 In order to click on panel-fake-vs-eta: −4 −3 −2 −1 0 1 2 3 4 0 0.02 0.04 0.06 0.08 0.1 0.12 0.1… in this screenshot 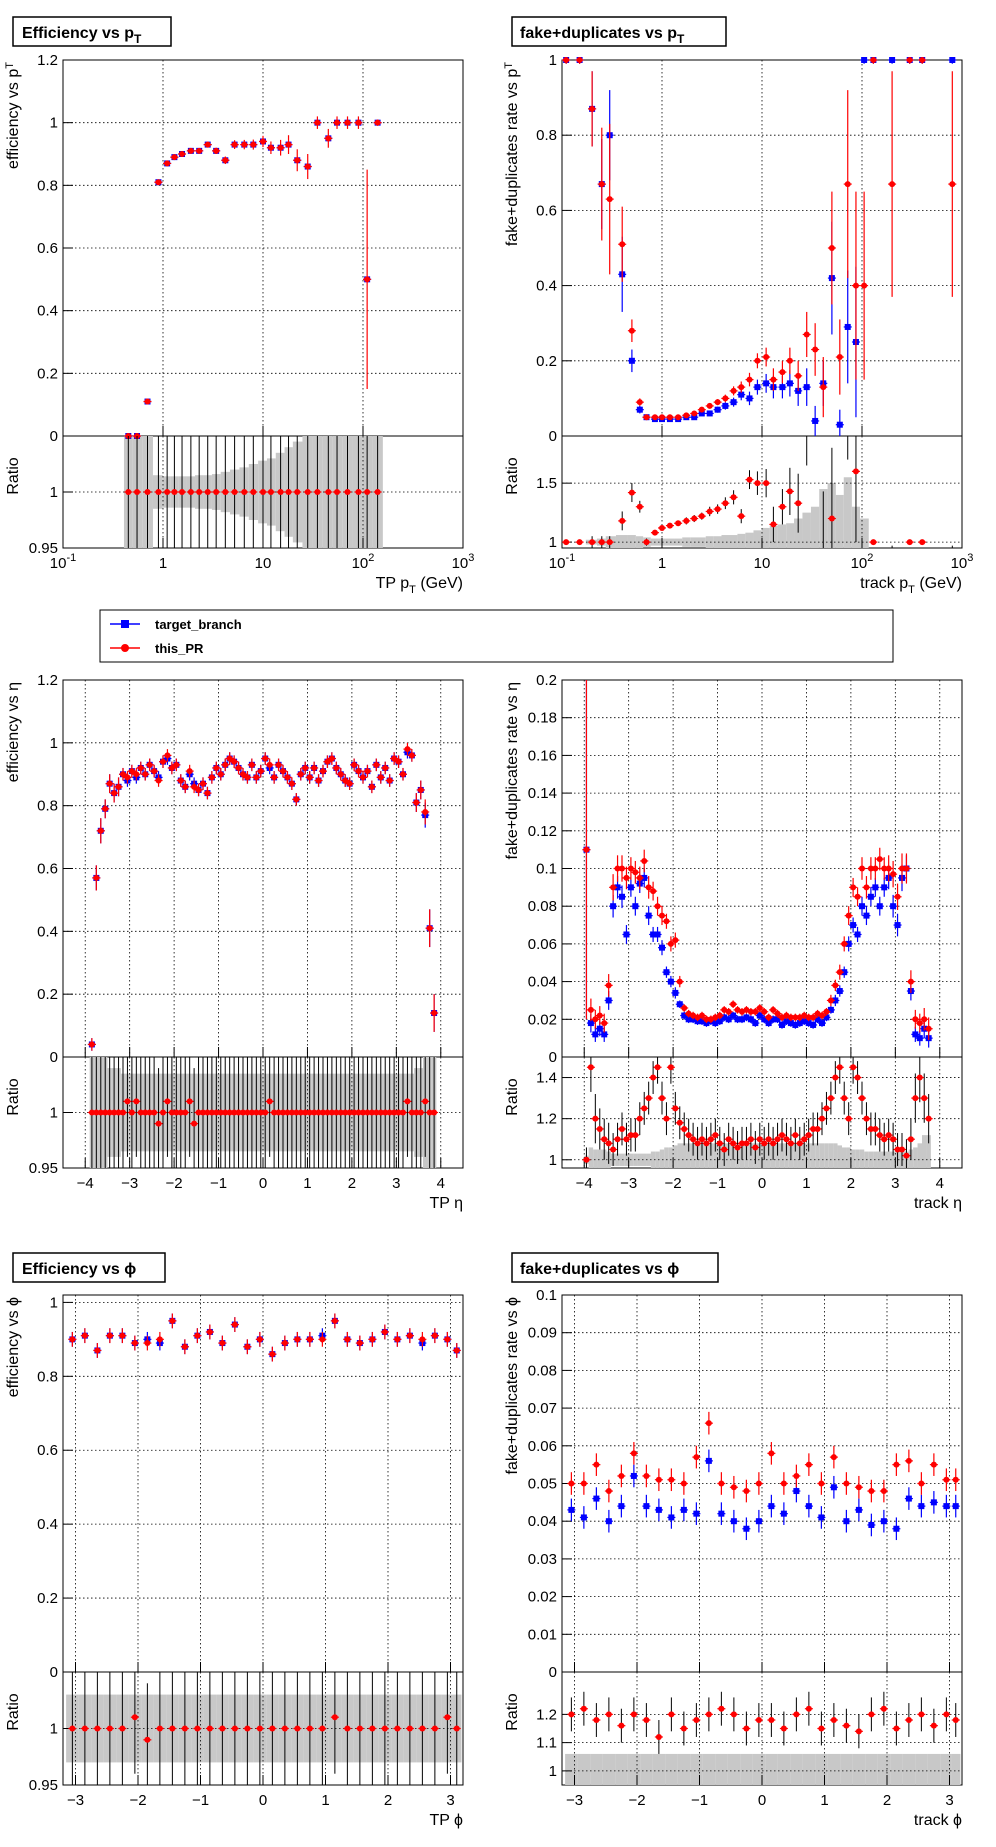, I will do `click(733, 942)`.